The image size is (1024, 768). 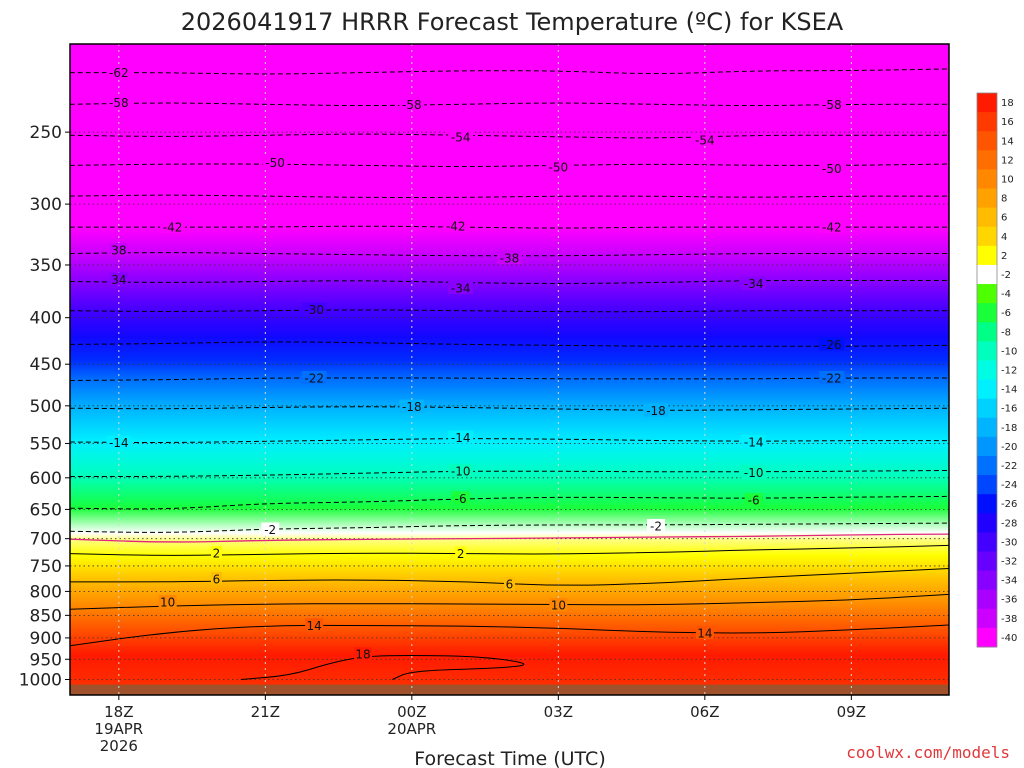 I want to click on contour-label: -10, so click(x=754, y=472).